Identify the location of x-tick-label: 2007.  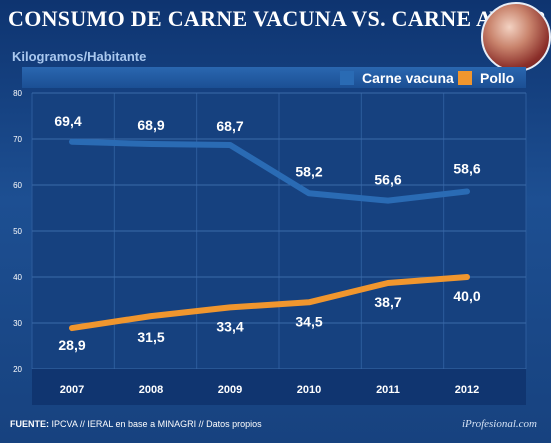
(72, 390).